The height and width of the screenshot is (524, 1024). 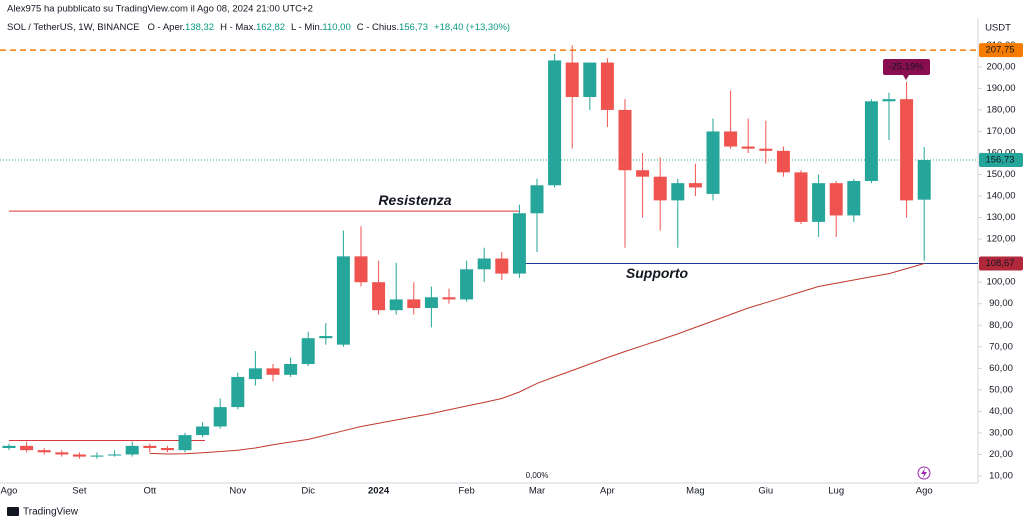 What do you see at coordinates (413, 27) in the screenshot?
I see `ohlc-value: 156,73` at bounding box center [413, 27].